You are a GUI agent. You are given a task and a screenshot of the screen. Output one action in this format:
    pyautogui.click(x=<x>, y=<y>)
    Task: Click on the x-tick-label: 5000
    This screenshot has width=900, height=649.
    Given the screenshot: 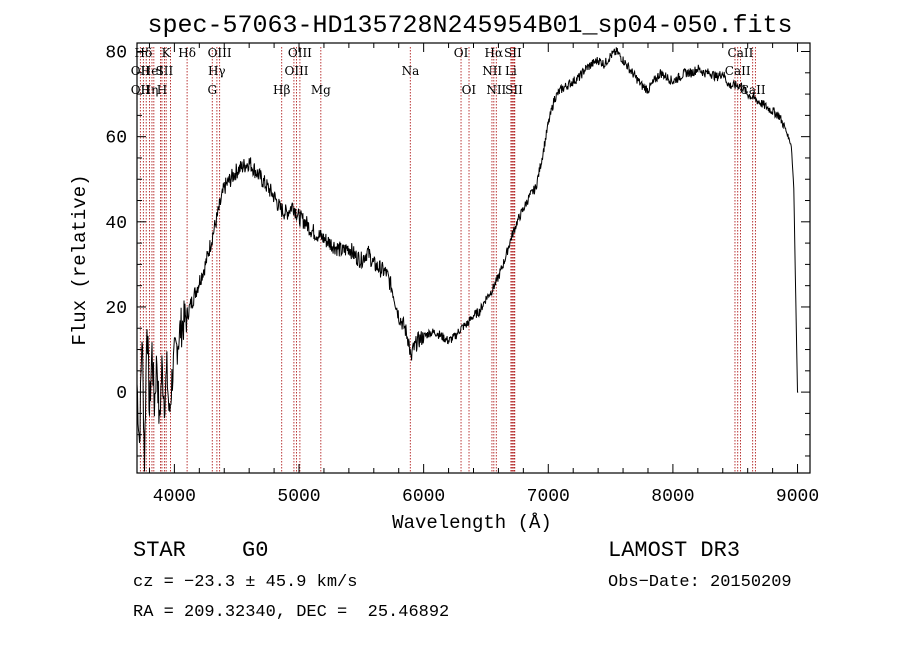 What is the action you would take?
    pyautogui.click(x=298, y=497)
    